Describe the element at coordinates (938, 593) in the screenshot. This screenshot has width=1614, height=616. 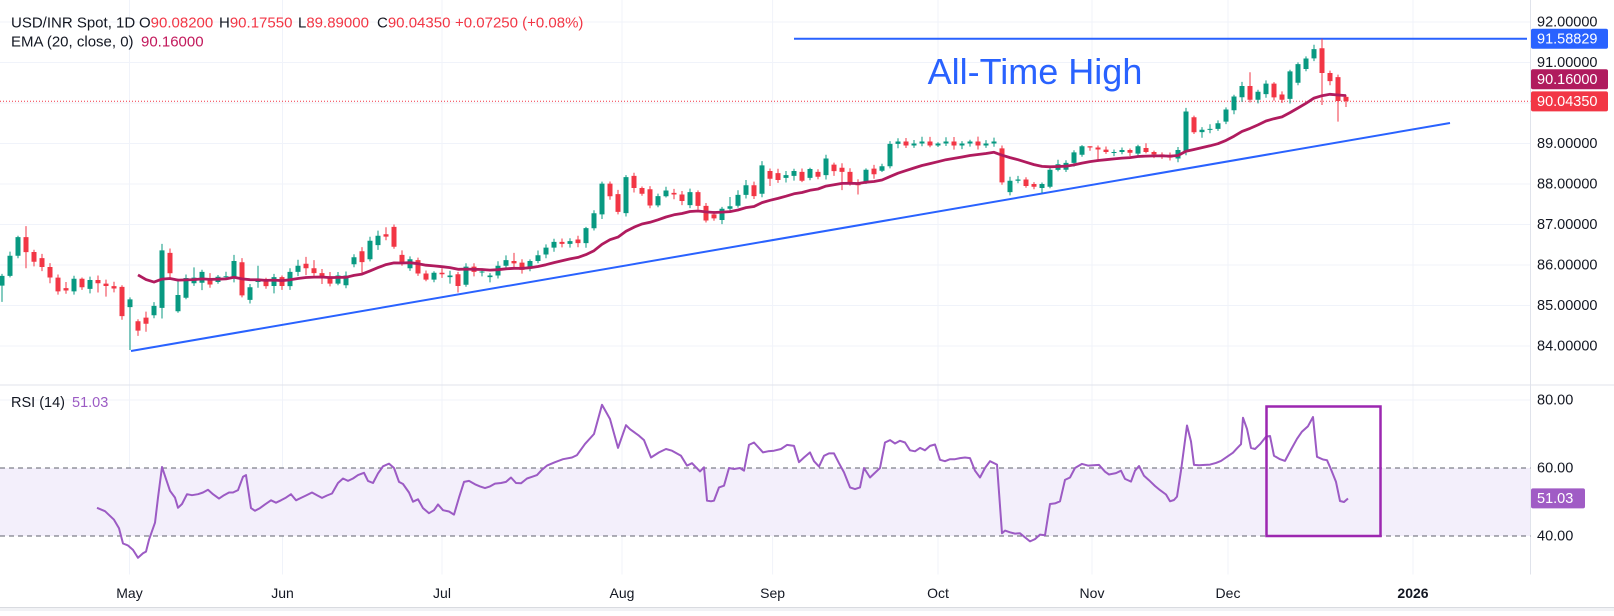
I see `svg-text: Oct` at that location.